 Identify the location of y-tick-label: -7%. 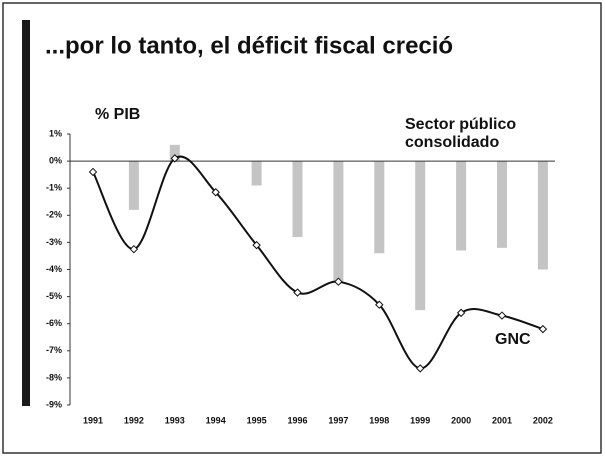
(54, 350).